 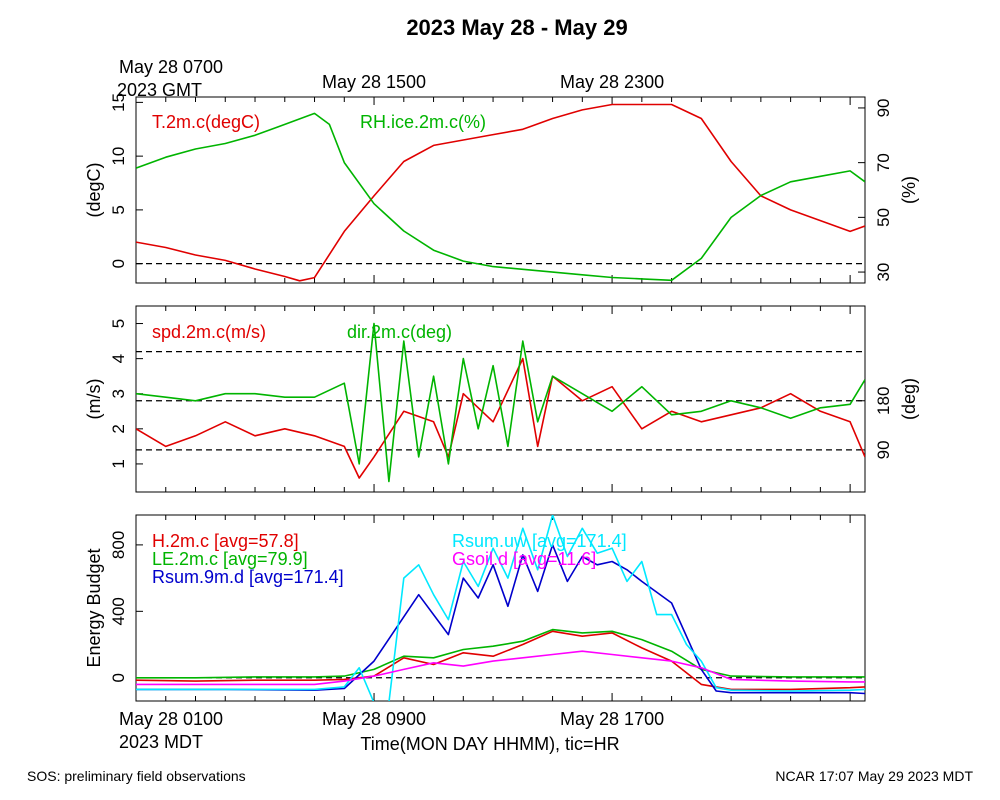 What do you see at coordinates (539, 541) in the screenshot?
I see `legend-entry: Rsum.uw [avg=171.4]` at bounding box center [539, 541].